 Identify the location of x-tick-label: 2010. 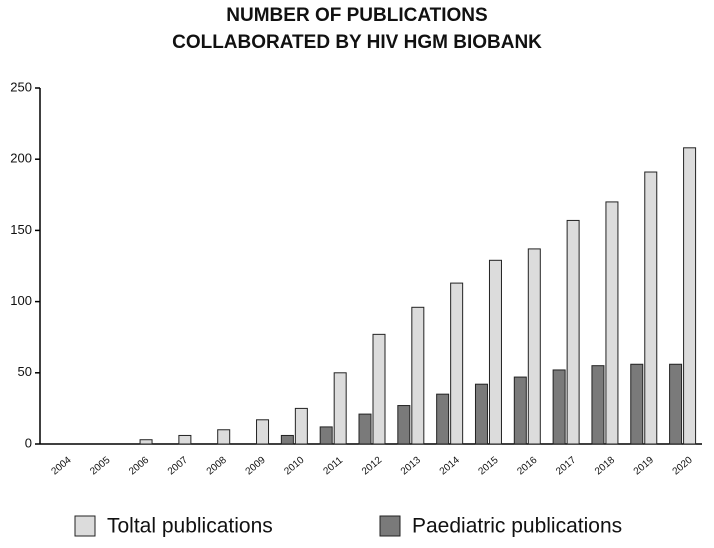
(294, 465).